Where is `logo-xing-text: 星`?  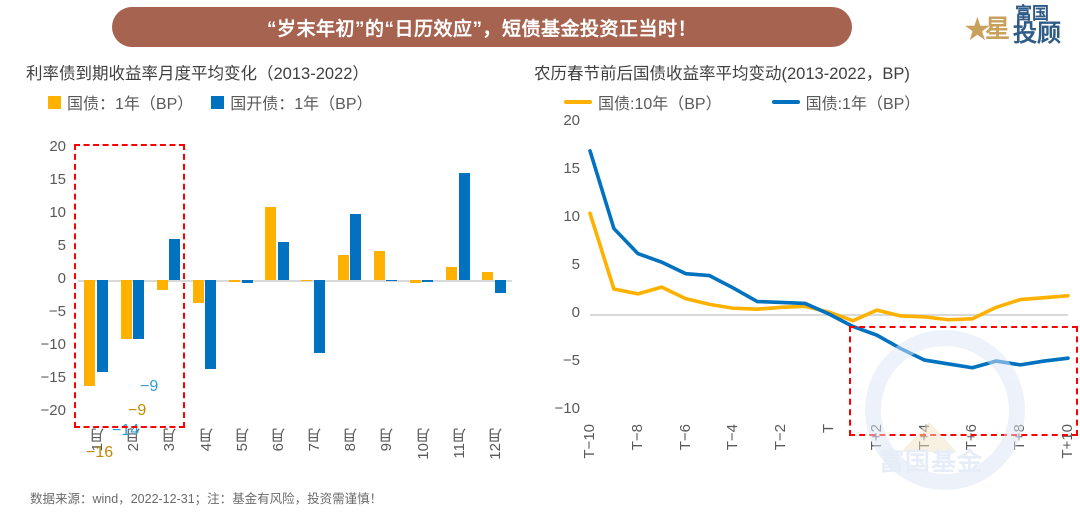
logo-xing-text: 星 is located at coordinates (998, 29).